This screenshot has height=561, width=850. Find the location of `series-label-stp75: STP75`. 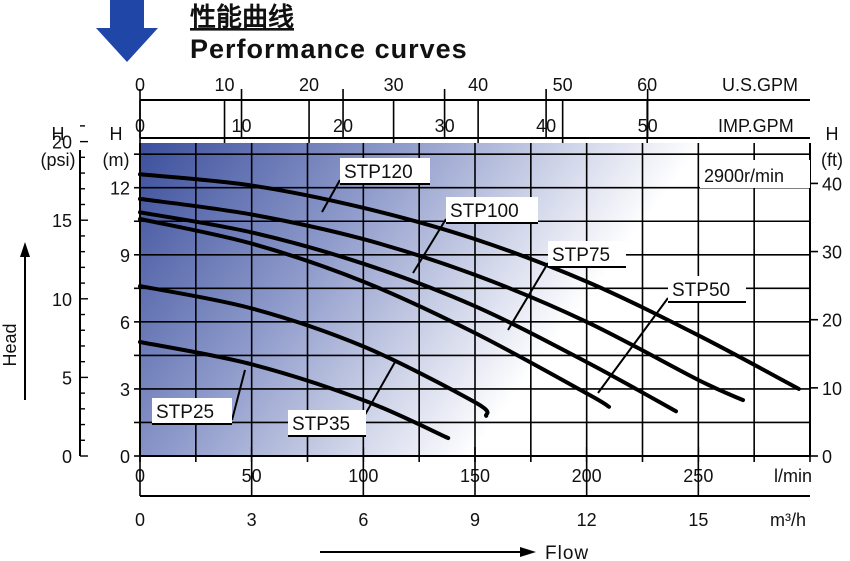

series-label-stp75: STP75 is located at coordinates (581, 255).